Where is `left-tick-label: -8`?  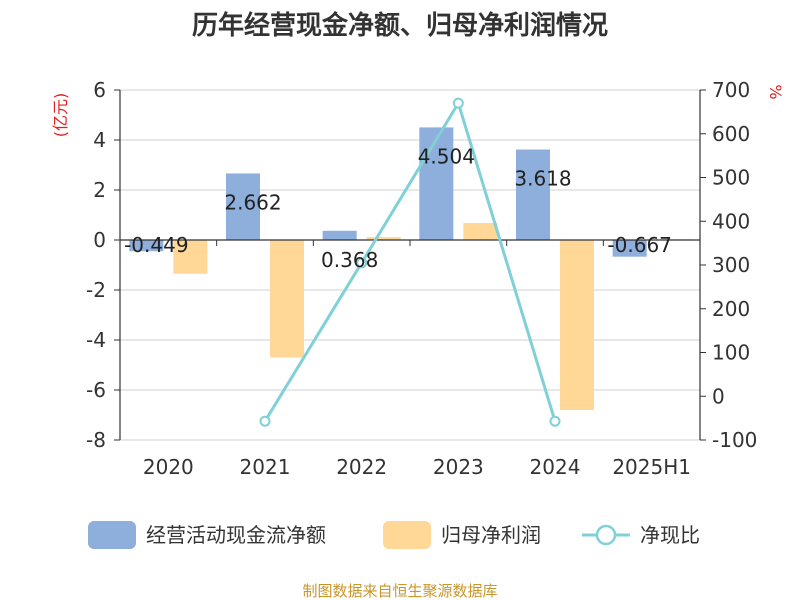
left-tick-label: -8 is located at coordinates (96, 440).